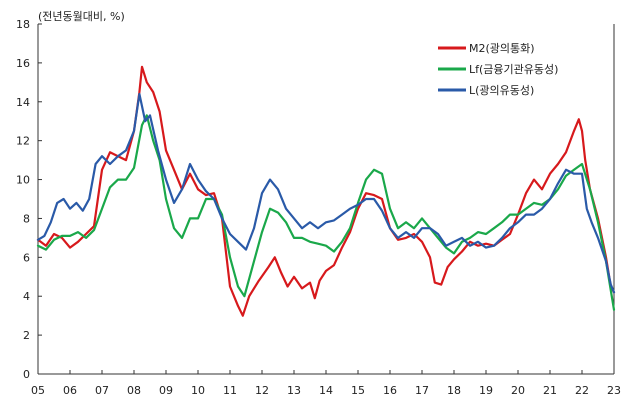 This screenshot has height=415, width=640. I want to click on x-tick-label: 05, so click(38, 390).